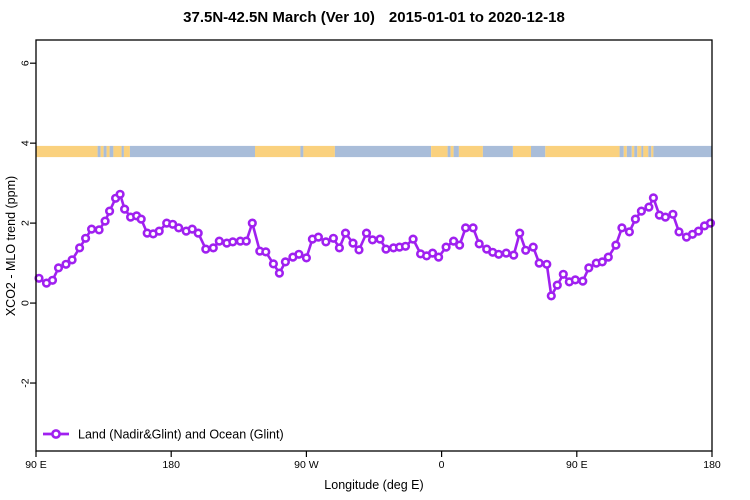 The image size is (750, 500). I want to click on y-tick-label: 2, so click(26, 223).